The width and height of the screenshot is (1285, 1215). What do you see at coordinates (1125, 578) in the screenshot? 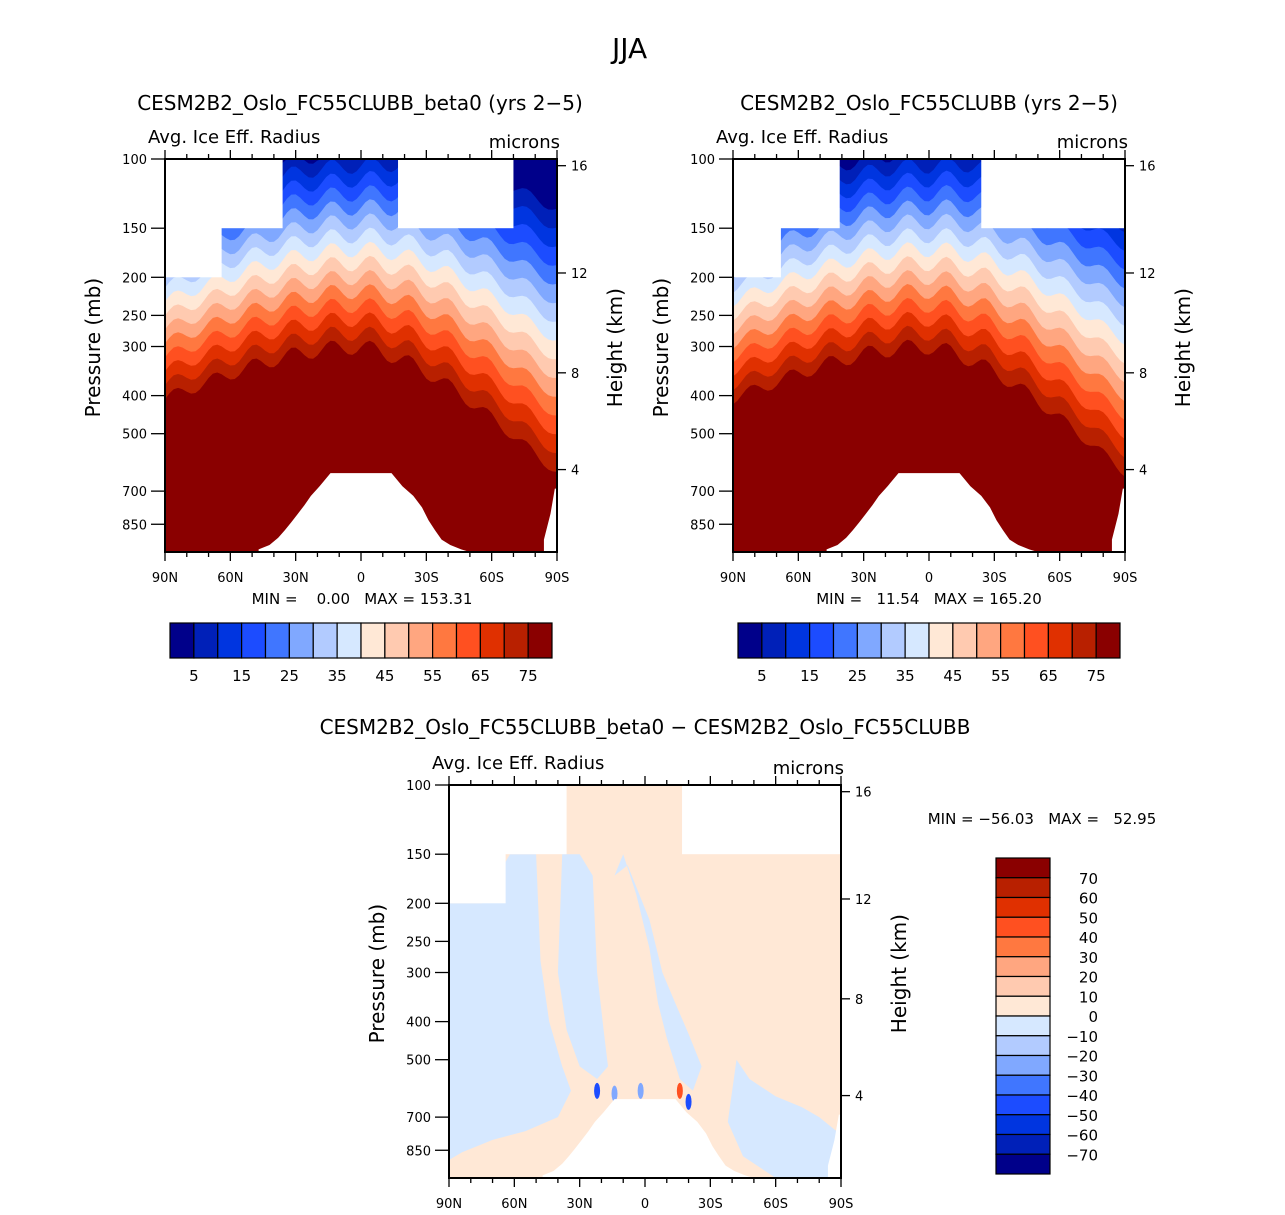
I see `x-tick-label: 90S` at bounding box center [1125, 578].